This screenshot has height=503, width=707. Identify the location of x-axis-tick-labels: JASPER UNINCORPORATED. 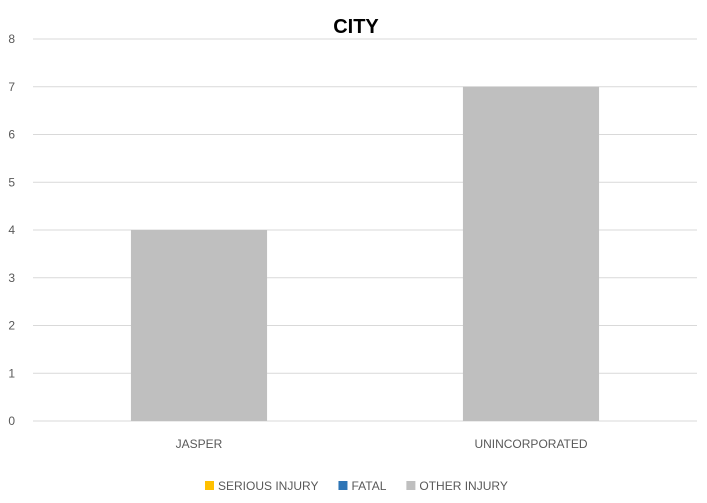
(382, 444).